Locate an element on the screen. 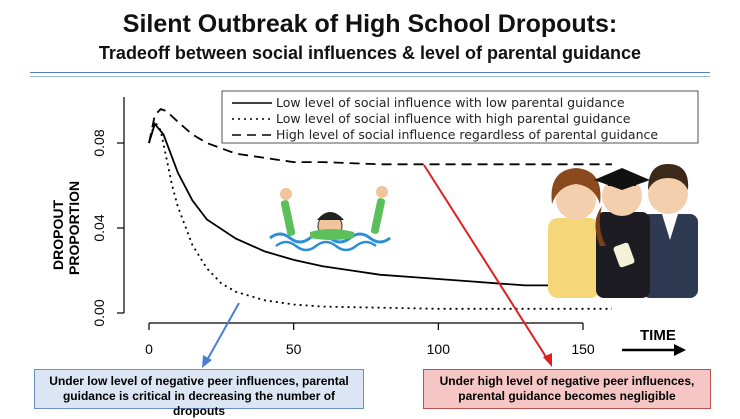 The width and height of the screenshot is (740, 419). series-line-dashed is located at coordinates (380, 136).